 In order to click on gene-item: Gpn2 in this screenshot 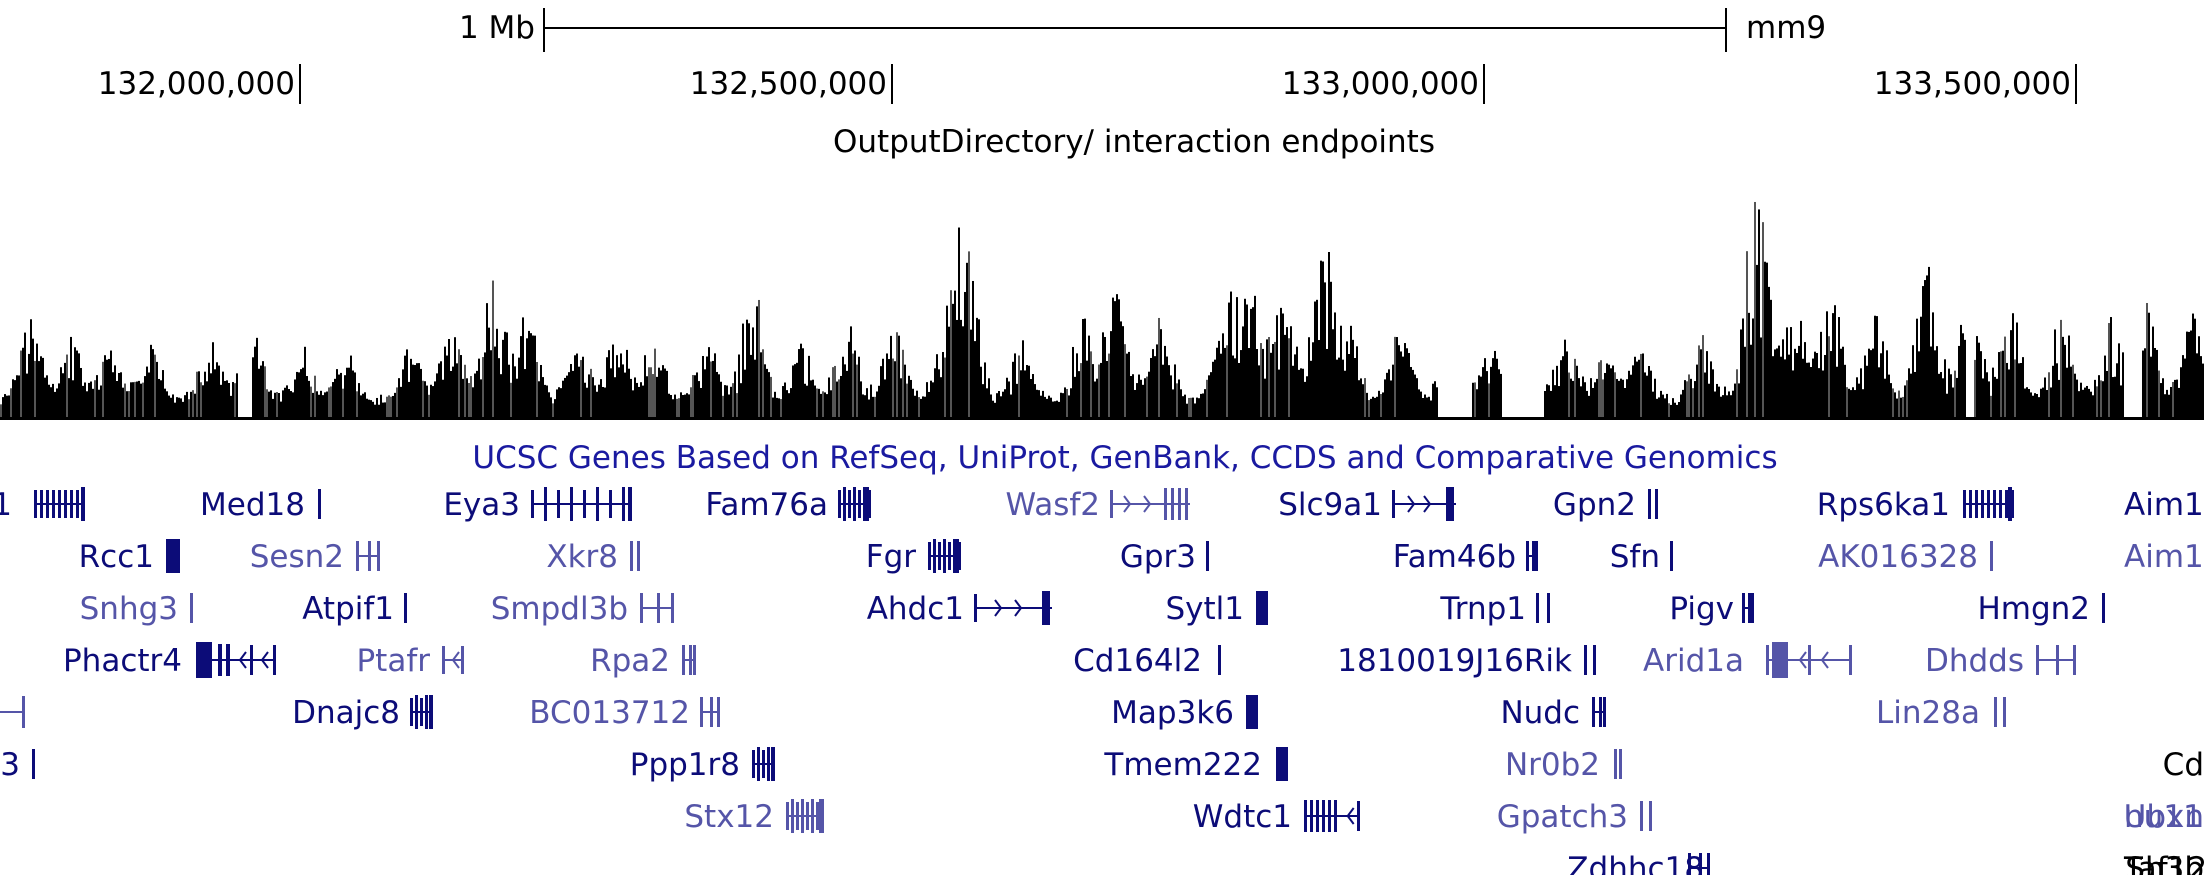, I will do `click(1605, 505)`.